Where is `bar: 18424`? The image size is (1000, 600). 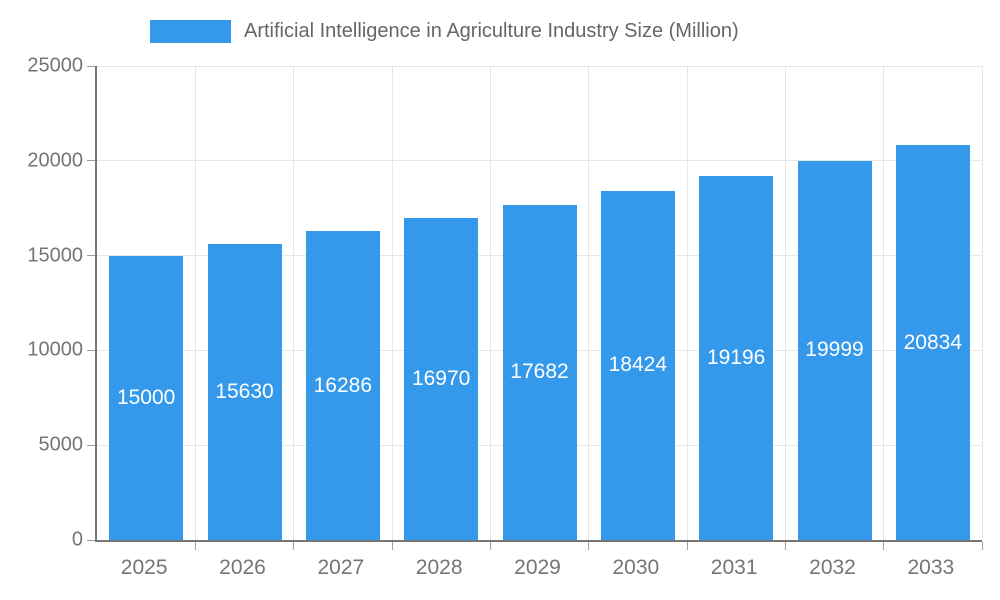 bar: 18424 is located at coordinates (637, 365).